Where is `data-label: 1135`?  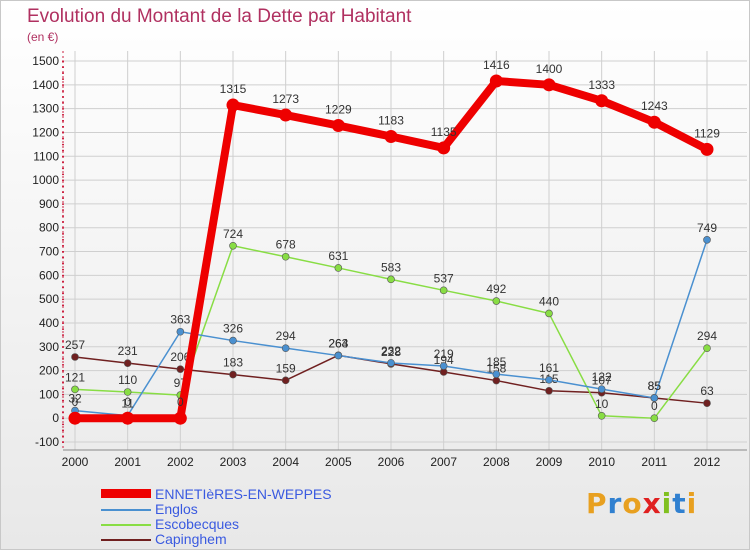 data-label: 1135 is located at coordinates (444, 132).